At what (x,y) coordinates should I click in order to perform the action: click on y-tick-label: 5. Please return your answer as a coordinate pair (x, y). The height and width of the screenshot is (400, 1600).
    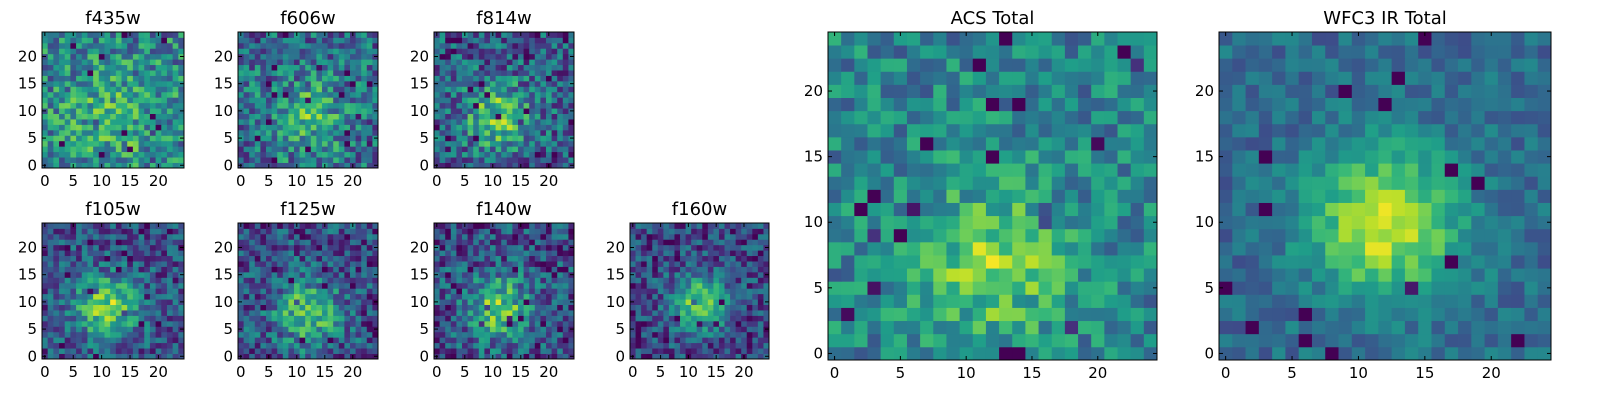
    Looking at the image, I should click on (620, 329).